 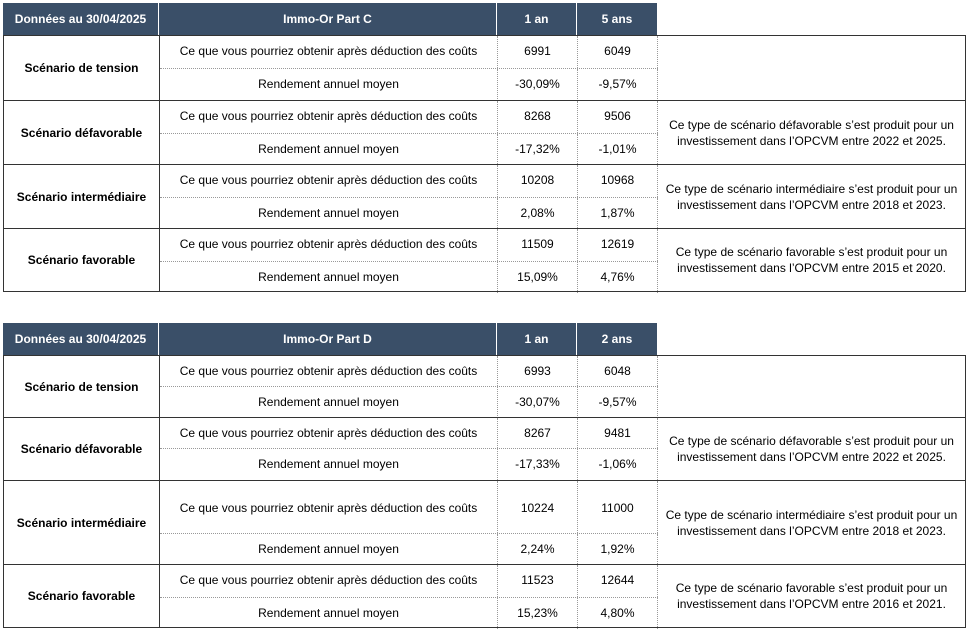 I want to click on gain-value-2: 6048, so click(x=618, y=371).